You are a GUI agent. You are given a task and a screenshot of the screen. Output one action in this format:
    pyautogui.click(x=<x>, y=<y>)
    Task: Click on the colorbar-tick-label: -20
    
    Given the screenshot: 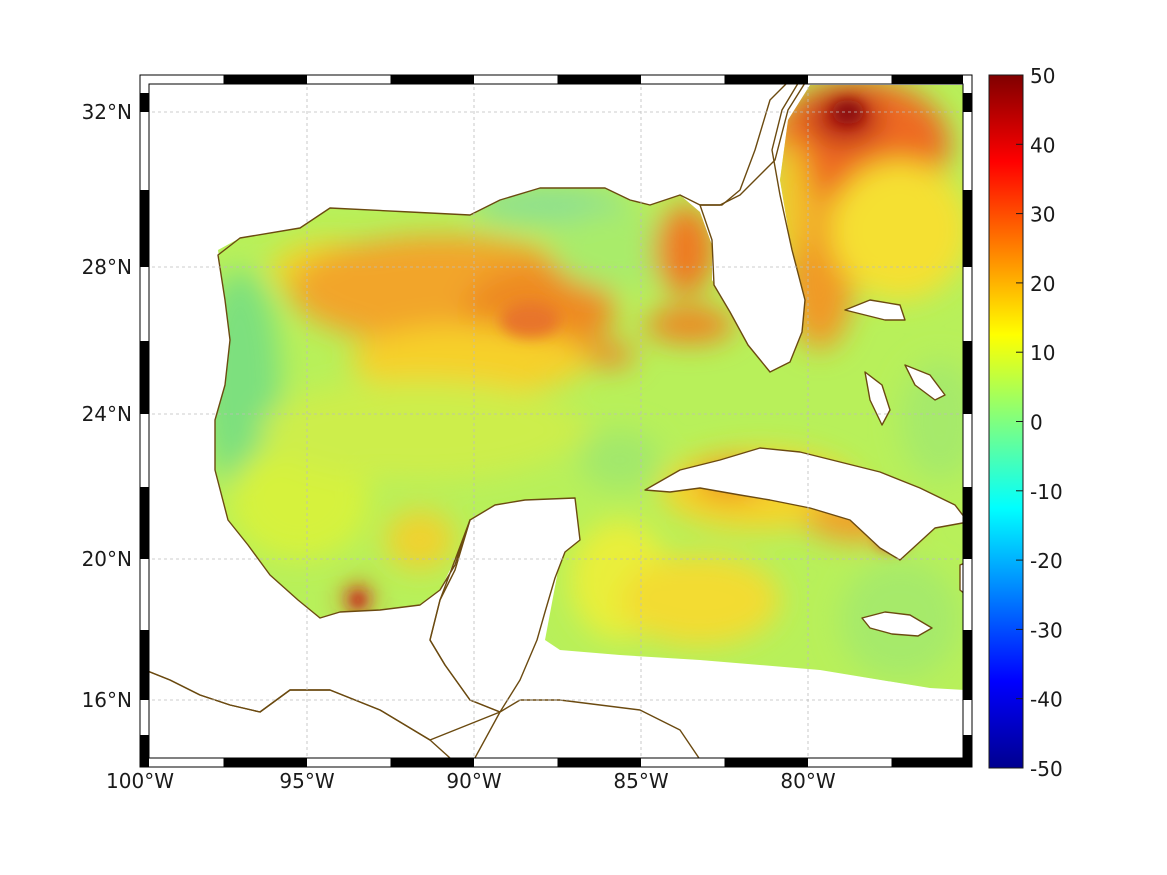 What is the action you would take?
    pyautogui.click(x=1046, y=561)
    